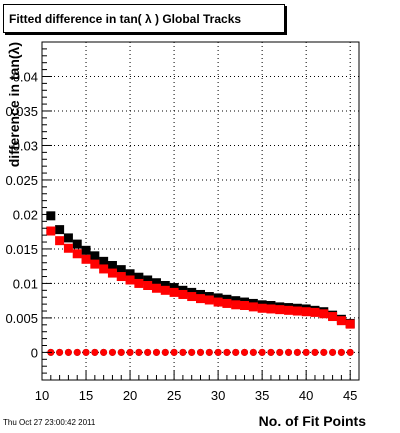 This screenshot has height=433, width=400. I want to click on y-tick-label: 0.01, so click(25, 283).